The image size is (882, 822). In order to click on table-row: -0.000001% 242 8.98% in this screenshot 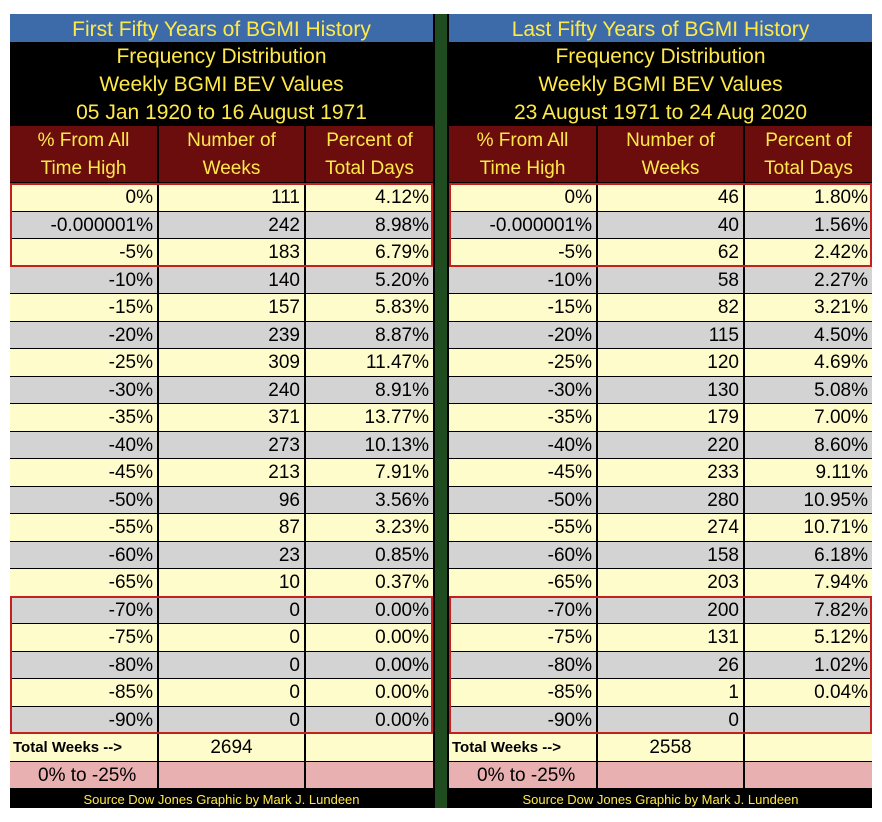, I will do `click(221, 224)`.